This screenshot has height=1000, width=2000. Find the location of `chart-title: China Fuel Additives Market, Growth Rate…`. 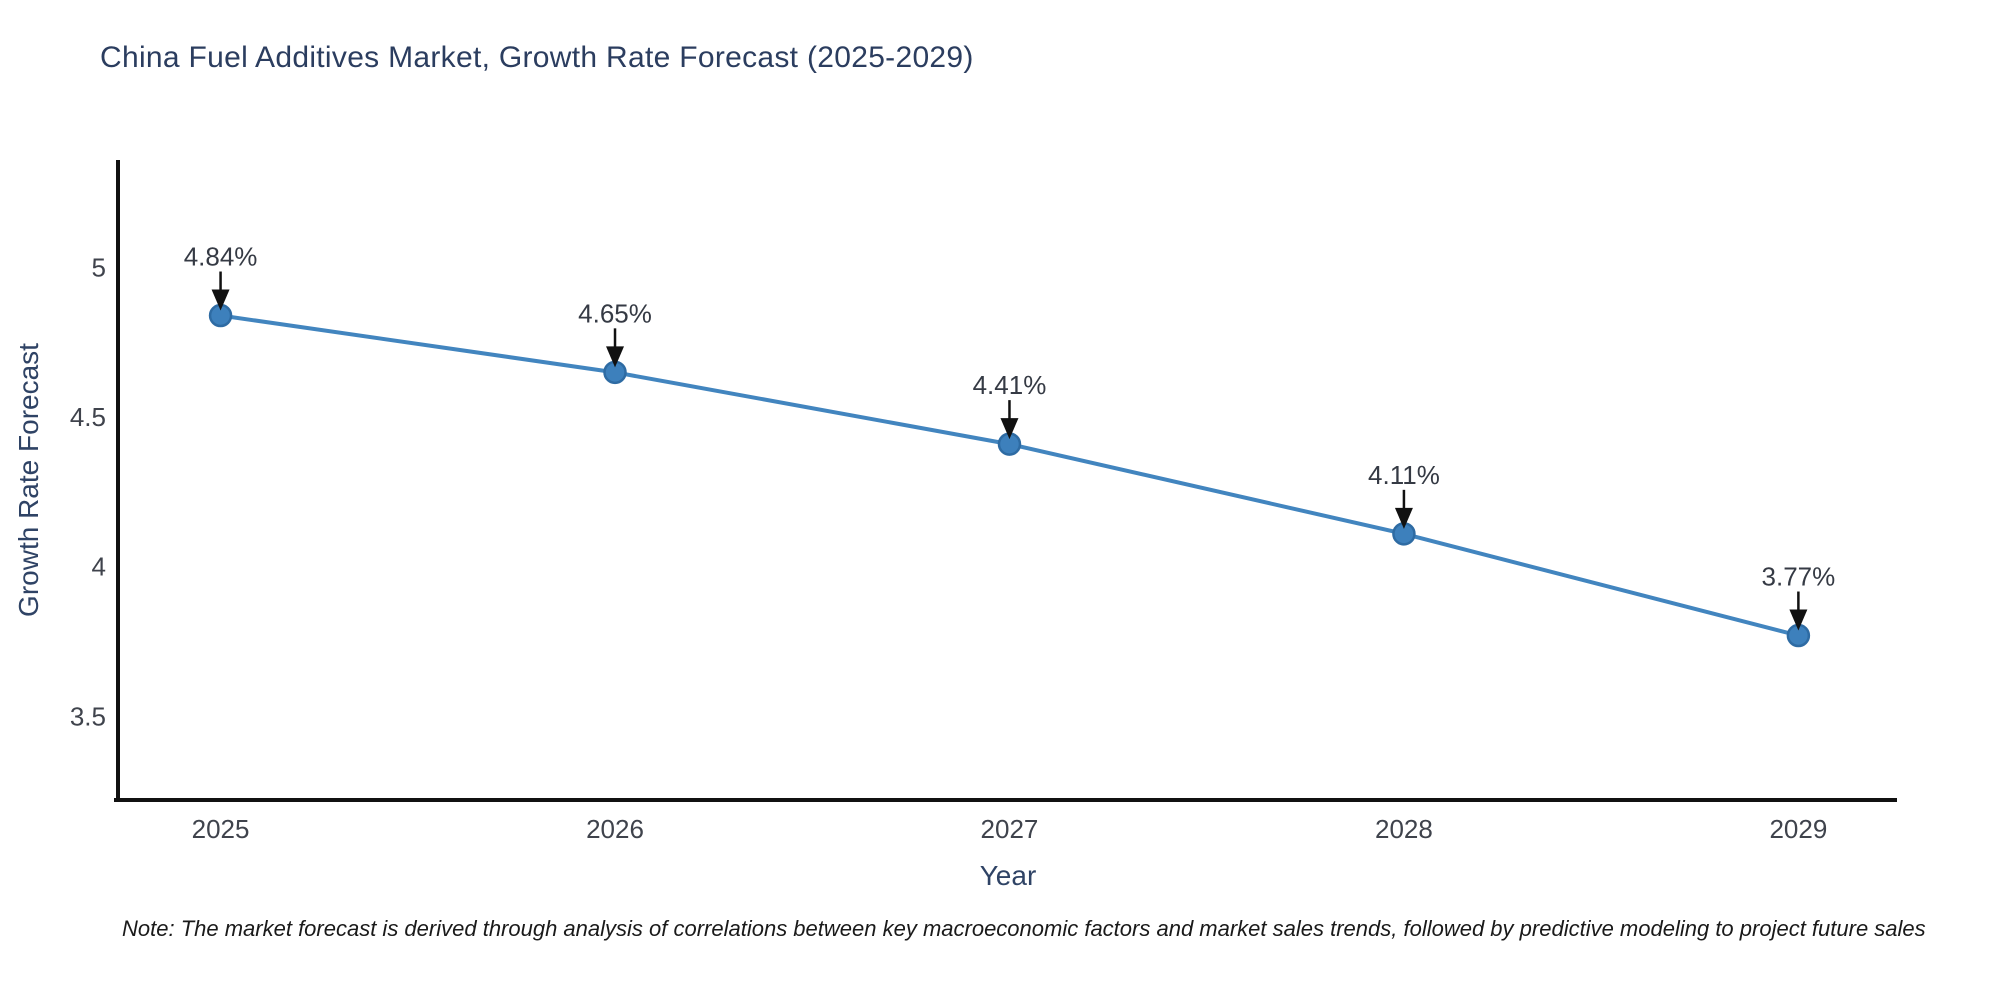

chart-title: China Fuel Additives Market, Growth Rate… is located at coordinates (537, 57).